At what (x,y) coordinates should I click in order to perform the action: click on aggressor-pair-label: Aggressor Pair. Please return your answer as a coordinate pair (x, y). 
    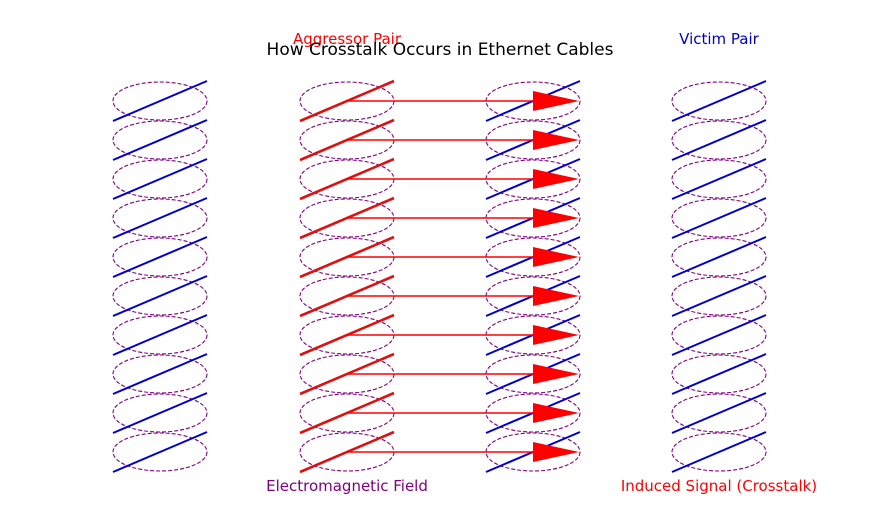
    Looking at the image, I should click on (347, 39).